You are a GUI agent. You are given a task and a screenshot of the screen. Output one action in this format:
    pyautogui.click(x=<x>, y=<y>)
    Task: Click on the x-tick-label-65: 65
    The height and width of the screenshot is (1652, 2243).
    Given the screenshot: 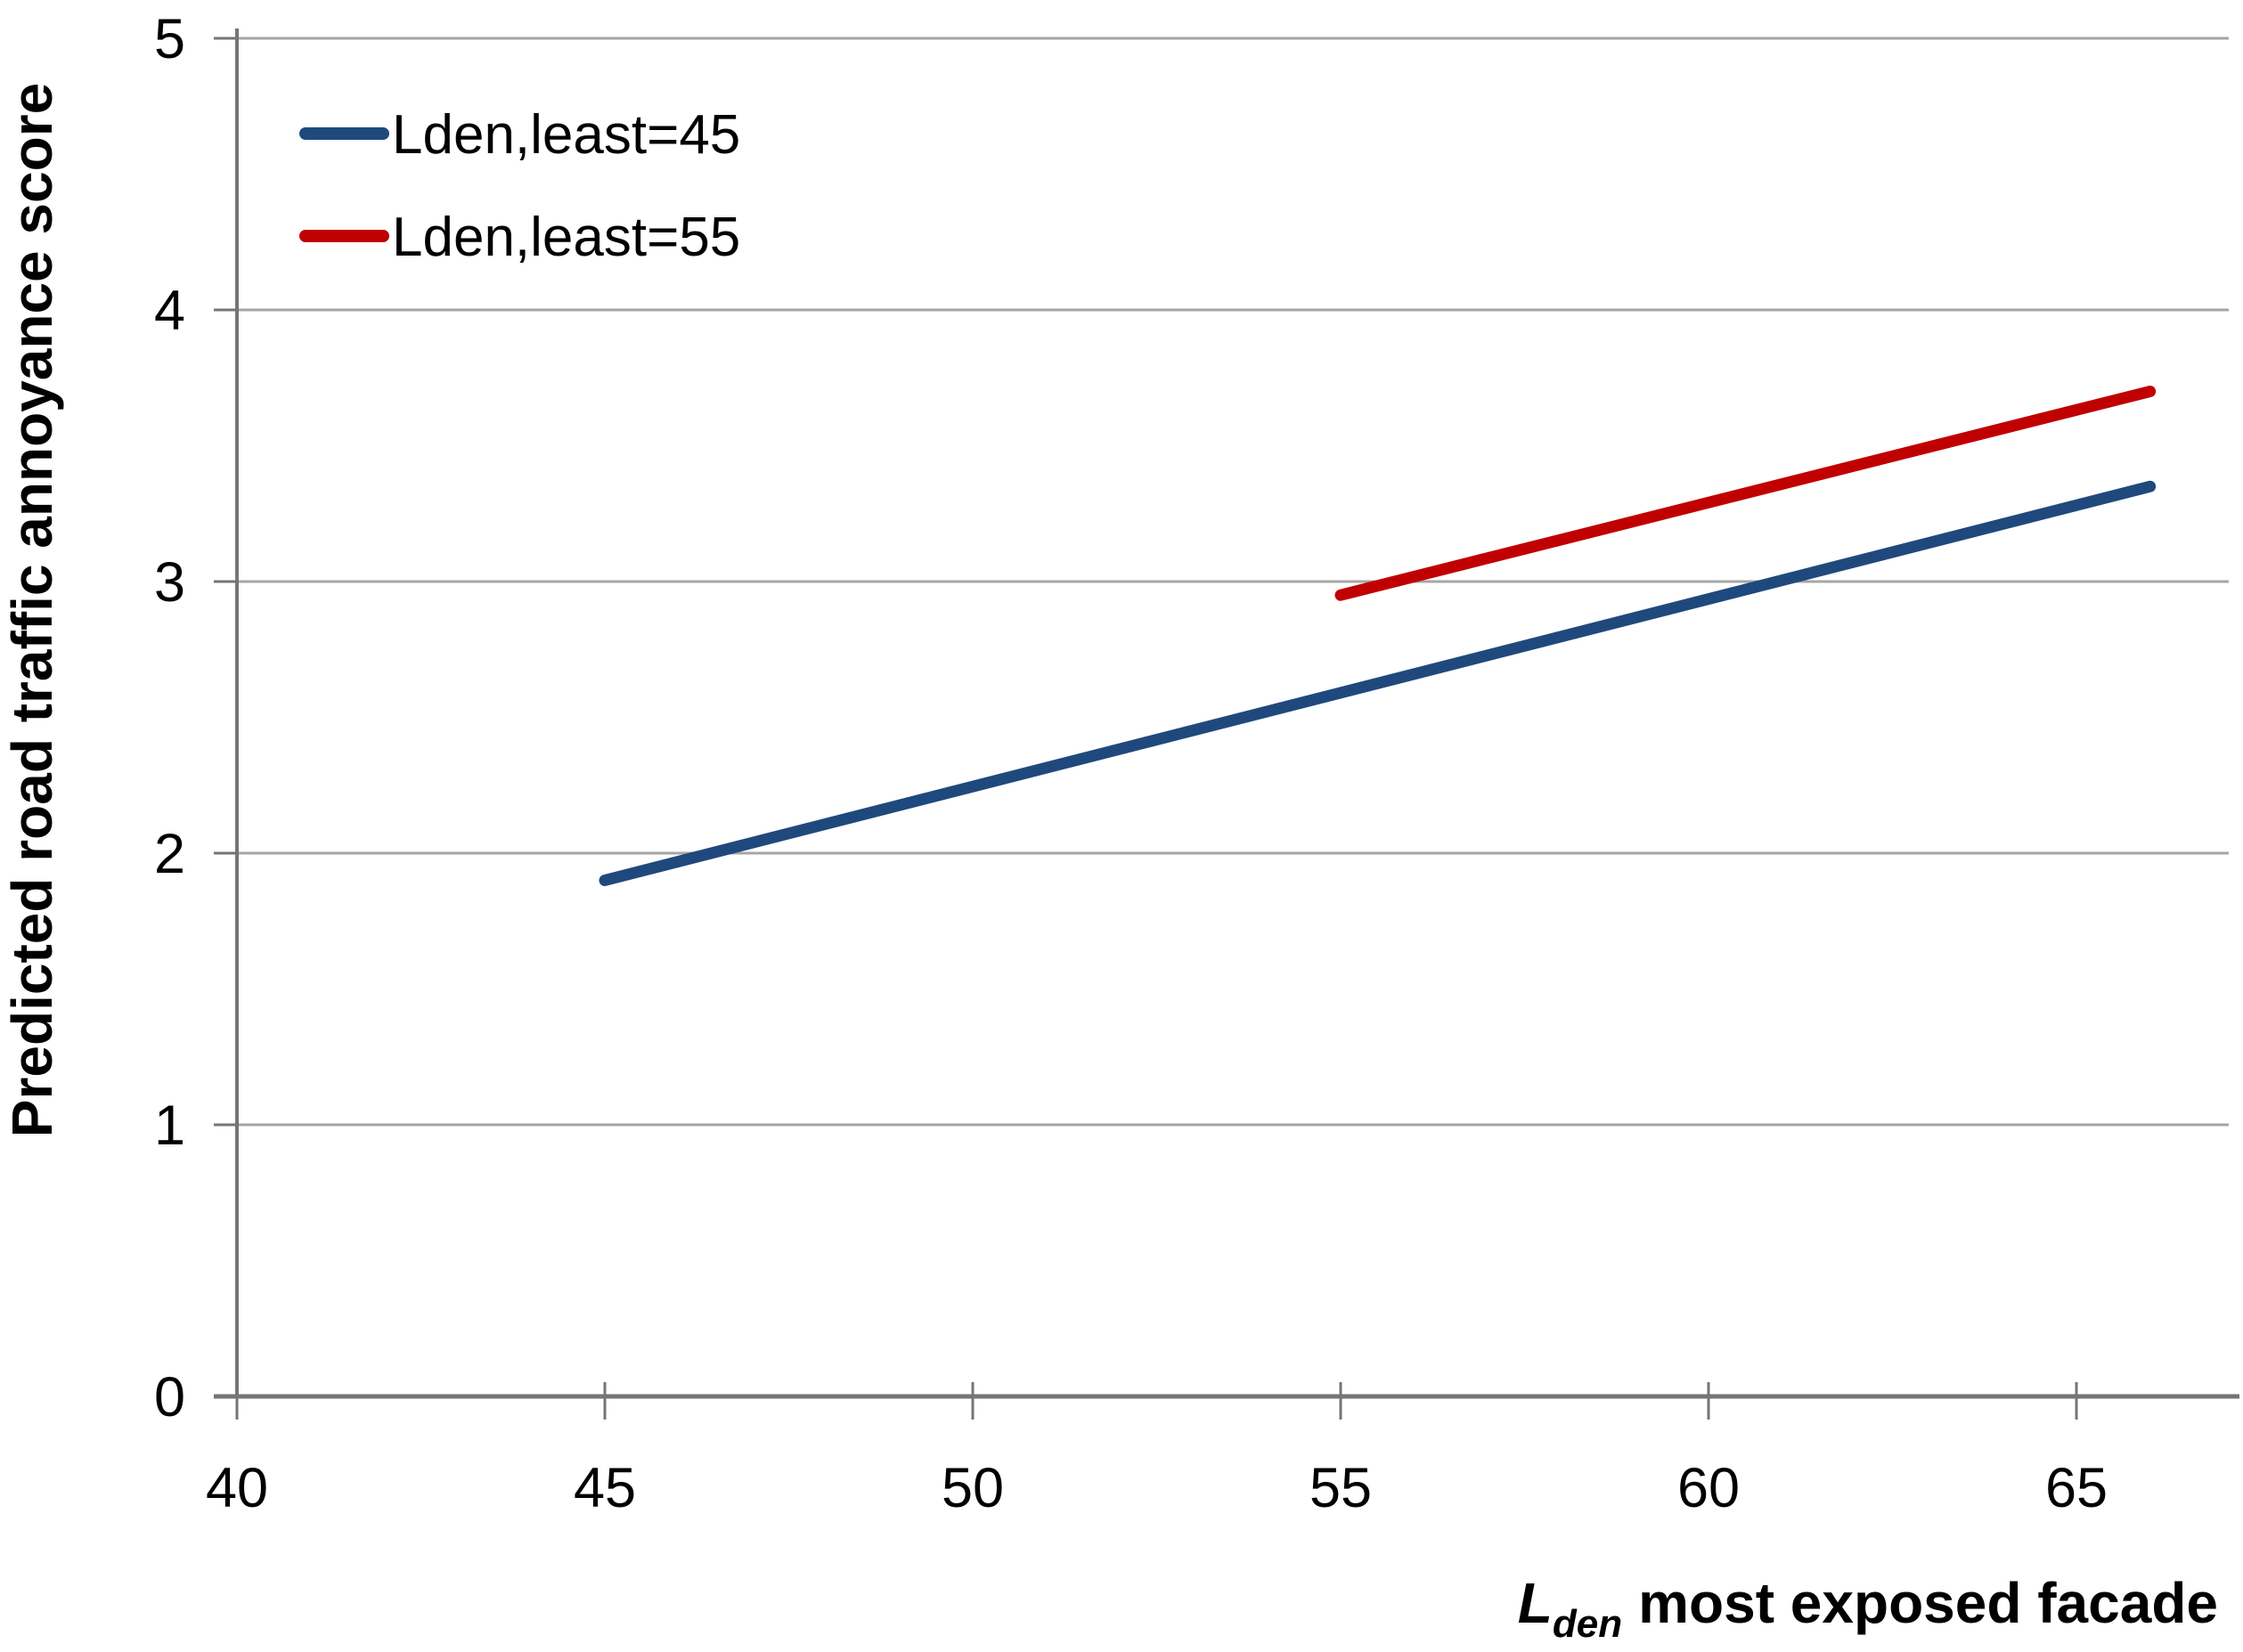 What is the action you would take?
    pyautogui.click(x=2076, y=1488)
    